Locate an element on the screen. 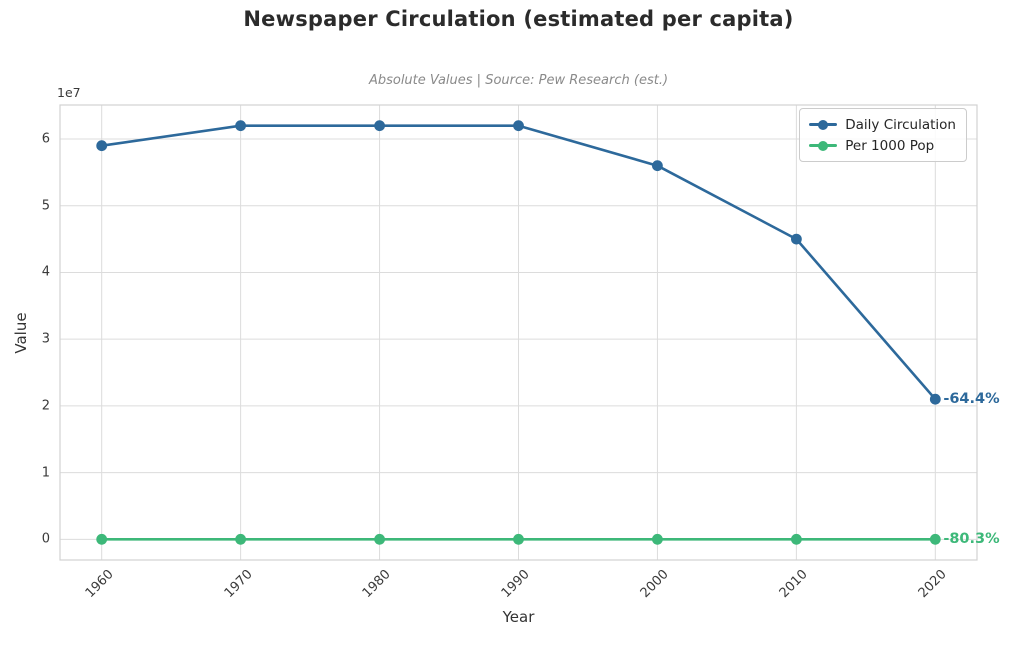 The image size is (1024, 666). legend: Daily Circulation Per 1000 Pop is located at coordinates (883, 135).